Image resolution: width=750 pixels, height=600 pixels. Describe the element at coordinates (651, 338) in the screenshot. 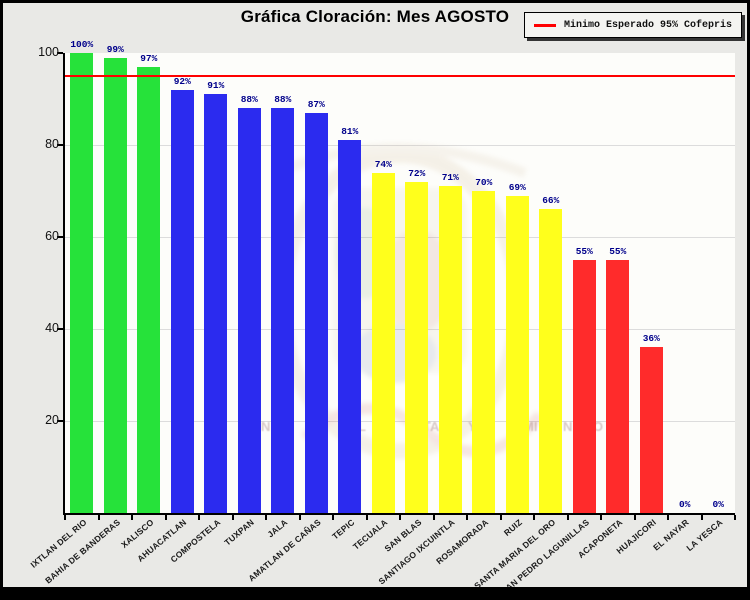

I see `bar-value-label: 36%` at that location.